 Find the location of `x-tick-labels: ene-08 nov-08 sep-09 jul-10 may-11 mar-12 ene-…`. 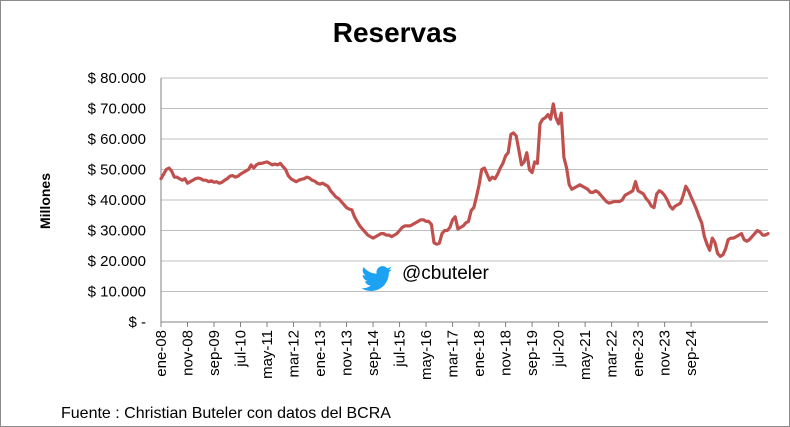

x-tick-labels: ene-08 nov-08 sep-09 jul-10 may-11 mar-12 ene-… is located at coordinates (426, 355).